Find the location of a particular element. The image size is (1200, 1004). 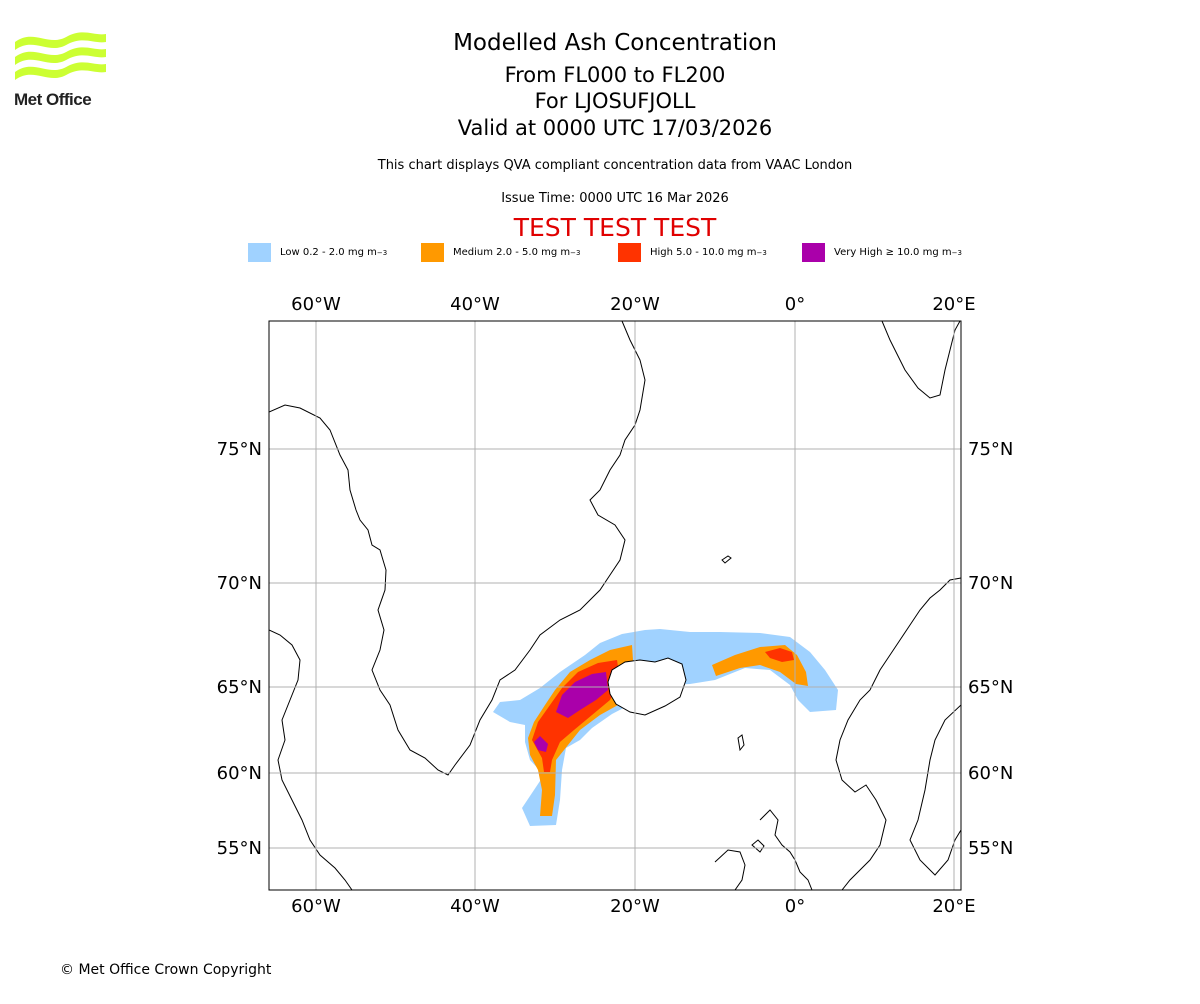

legend-label-high: High 5.0 - 10.0 mg m is located at coordinates (703, 252).